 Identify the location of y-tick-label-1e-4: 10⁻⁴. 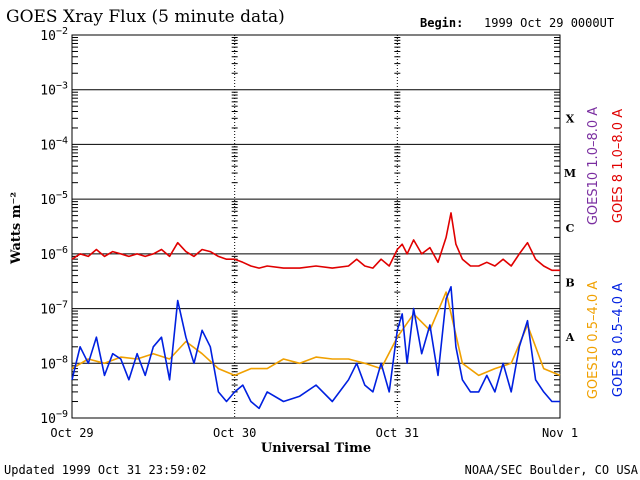
(54, 144).